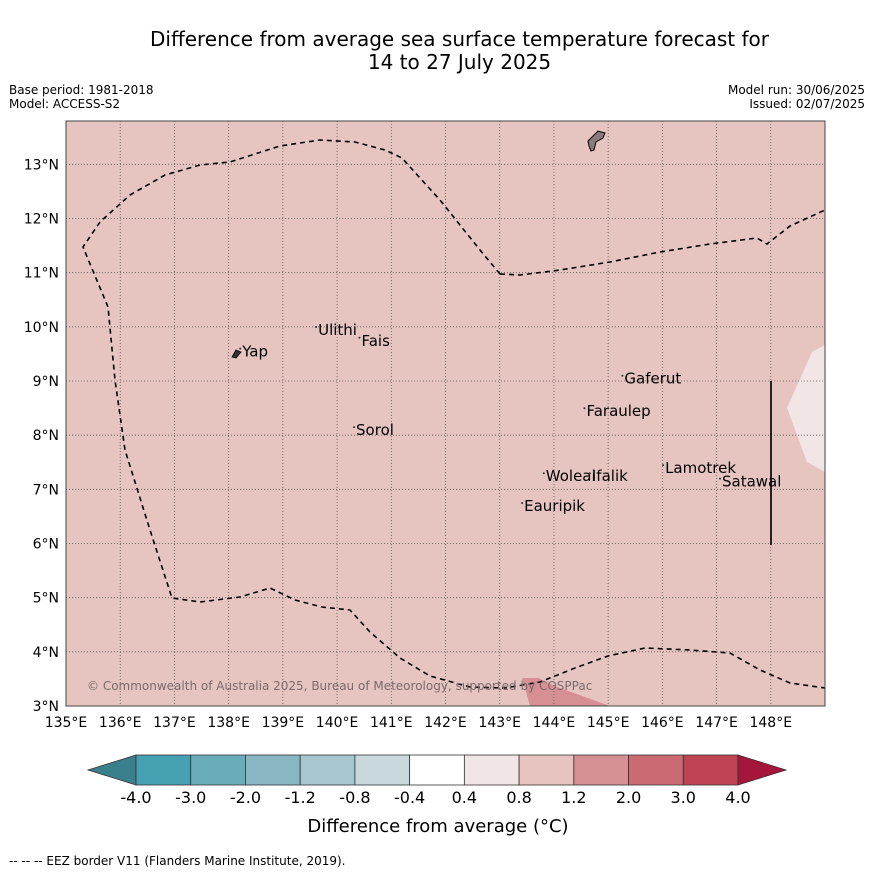 The image size is (873, 873). What do you see at coordinates (46, 707) in the screenshot?
I see `lat-tick-label: 3°N` at bounding box center [46, 707].